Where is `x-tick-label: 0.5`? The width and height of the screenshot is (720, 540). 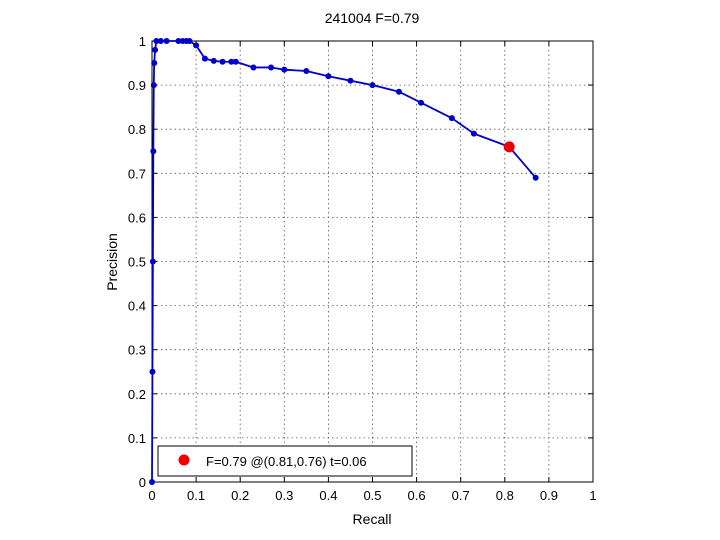 x-tick-label: 0.5 is located at coordinates (372, 495).